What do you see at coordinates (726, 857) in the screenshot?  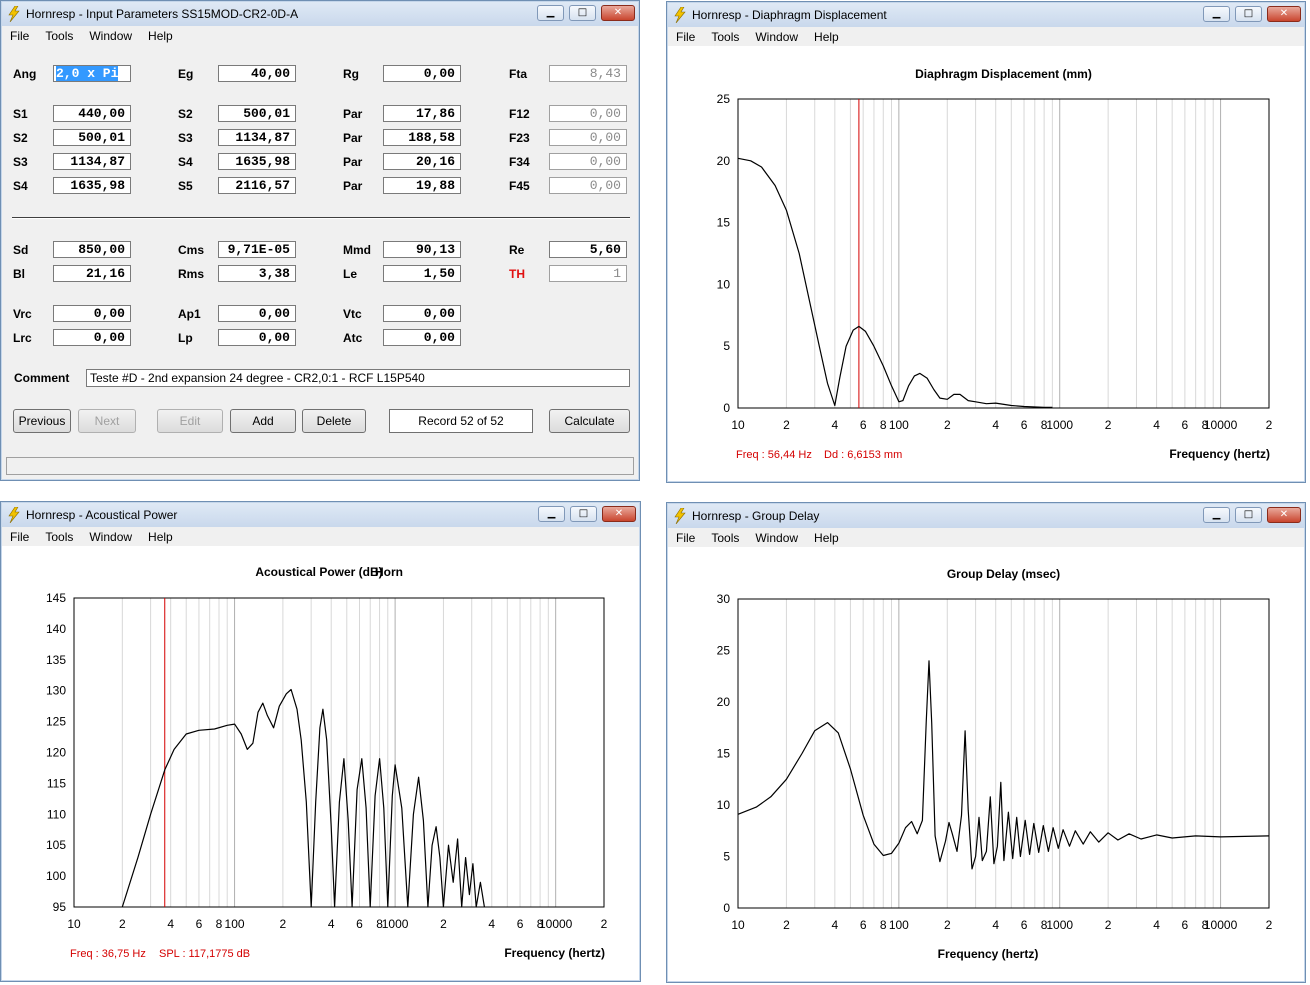 I see `y-tick-label: 5` at bounding box center [726, 857].